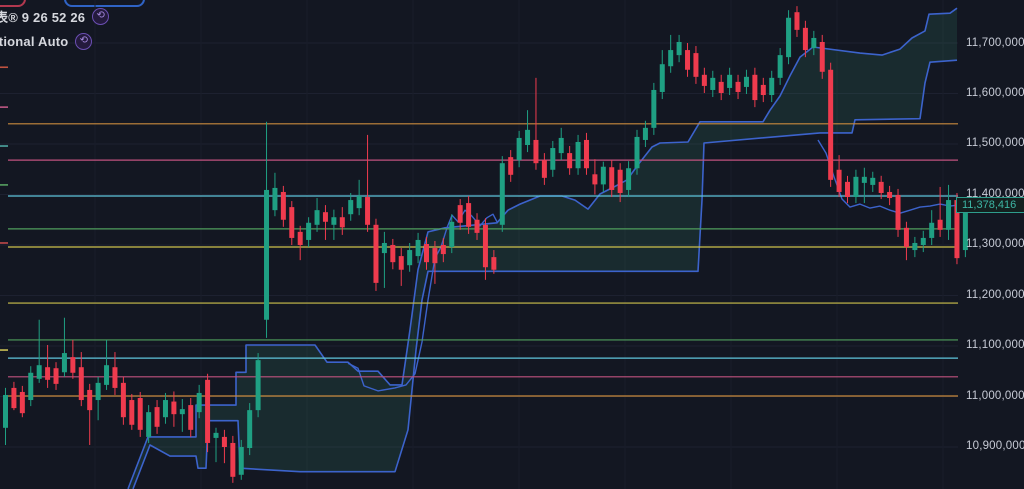  I want to click on price-axis-label: 11,600,000, so click(995, 92).